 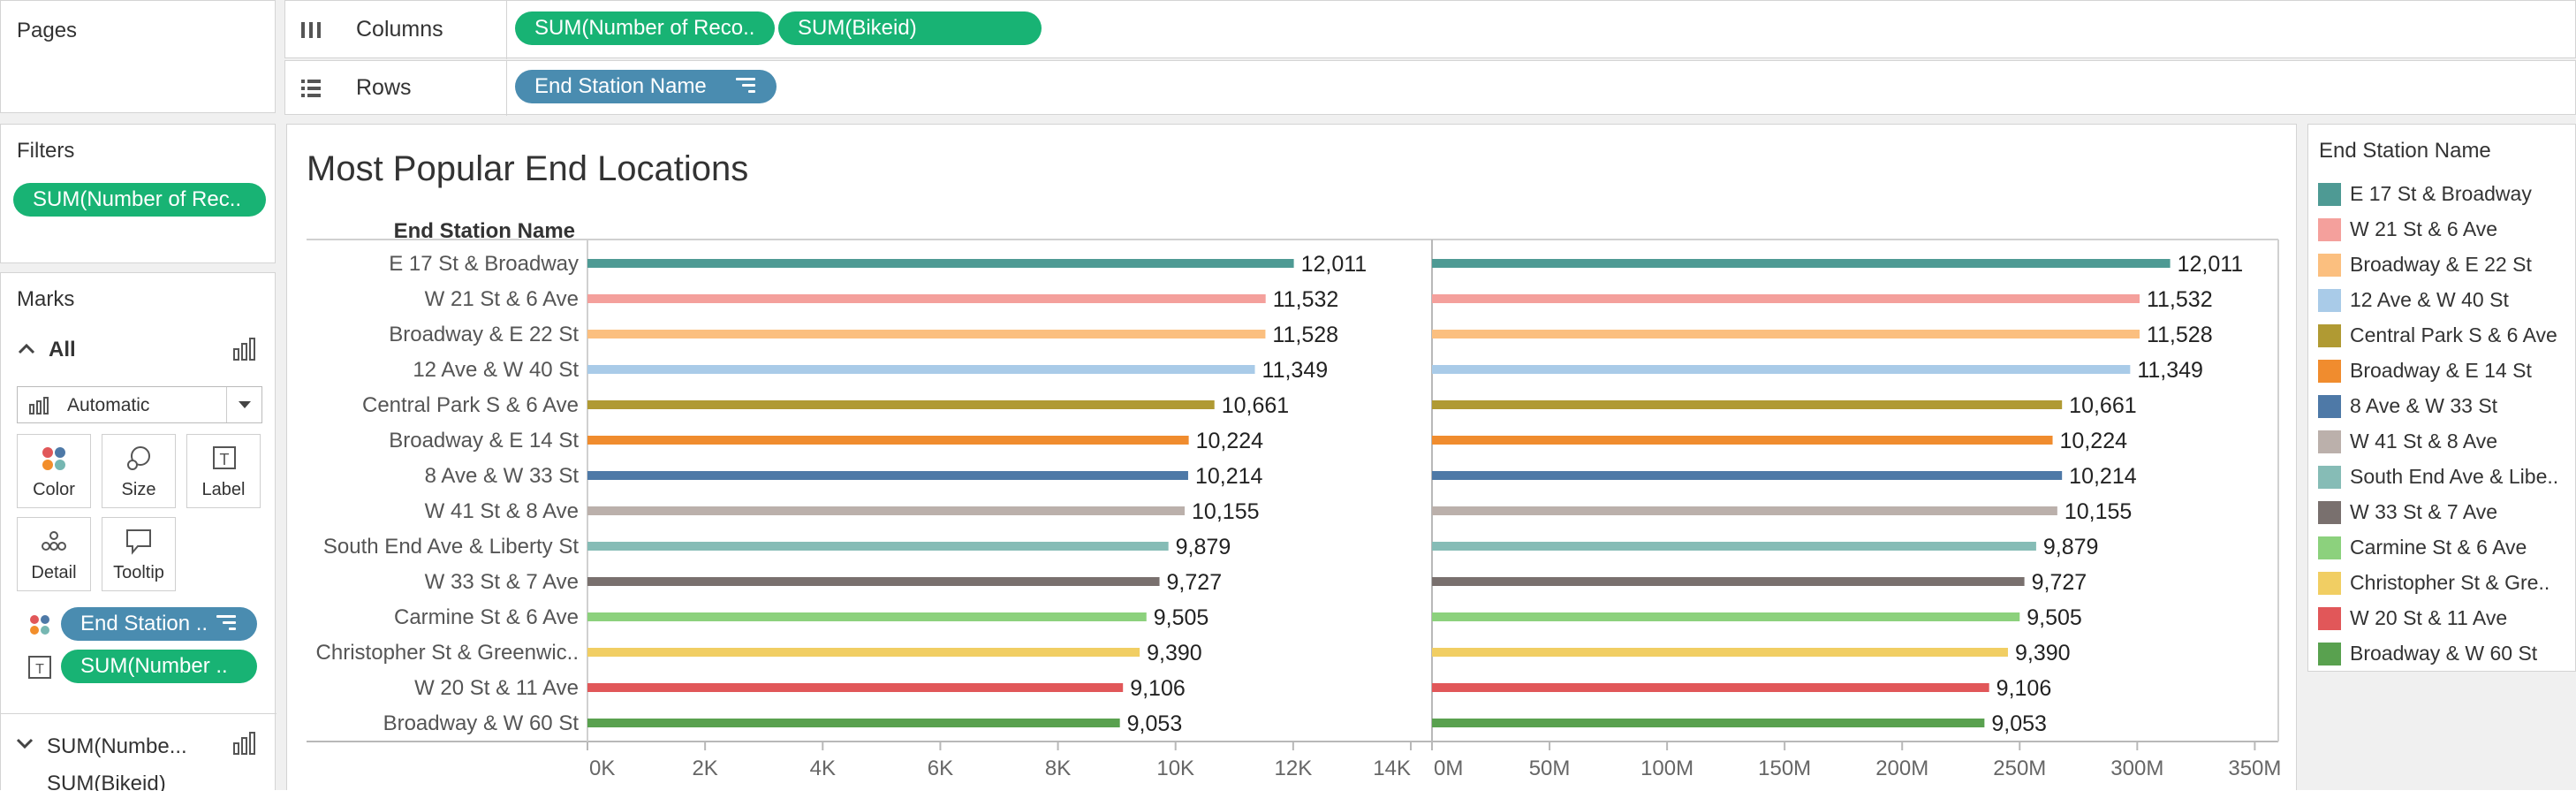 I want to click on data-label: 9,727, so click(x=1195, y=582).